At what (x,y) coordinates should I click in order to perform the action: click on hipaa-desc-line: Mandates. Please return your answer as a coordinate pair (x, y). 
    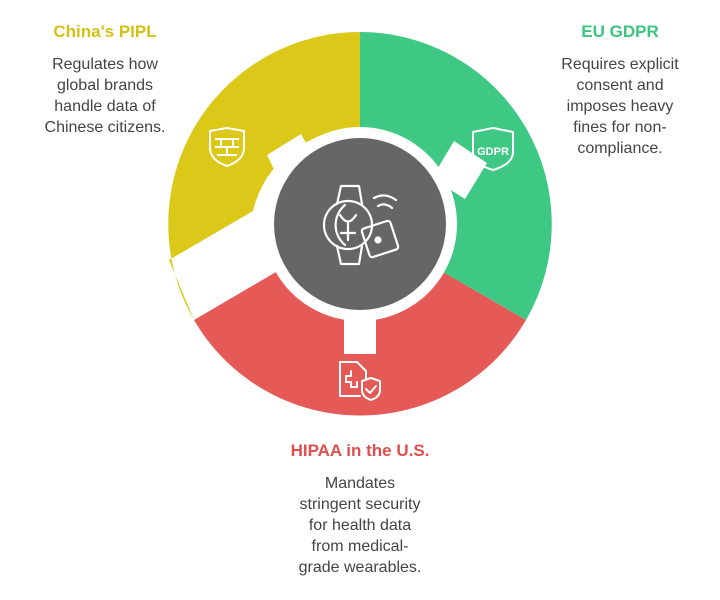
    Looking at the image, I should click on (360, 483).